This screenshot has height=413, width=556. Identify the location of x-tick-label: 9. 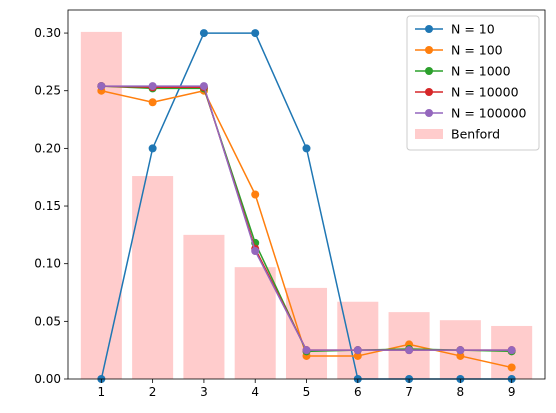
(512, 392).